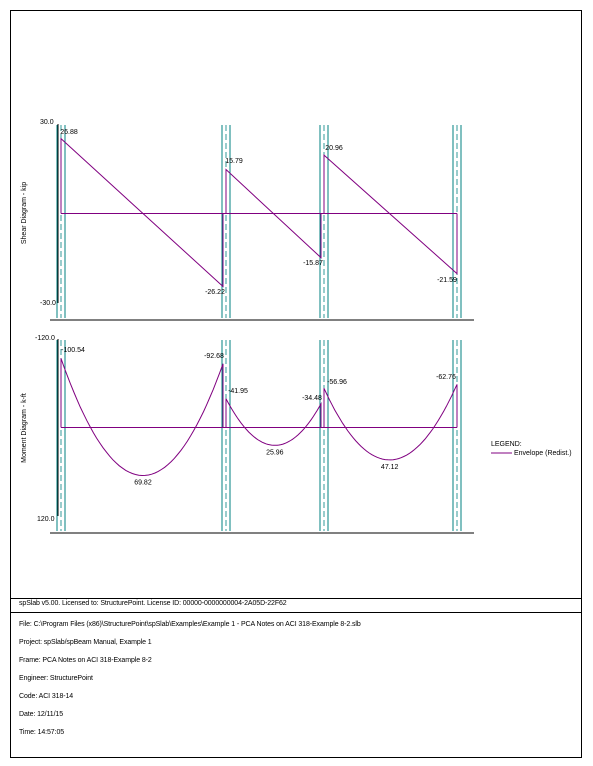 This screenshot has height=766, width=593. I want to click on moment-label-5: -56.96, so click(337, 382).